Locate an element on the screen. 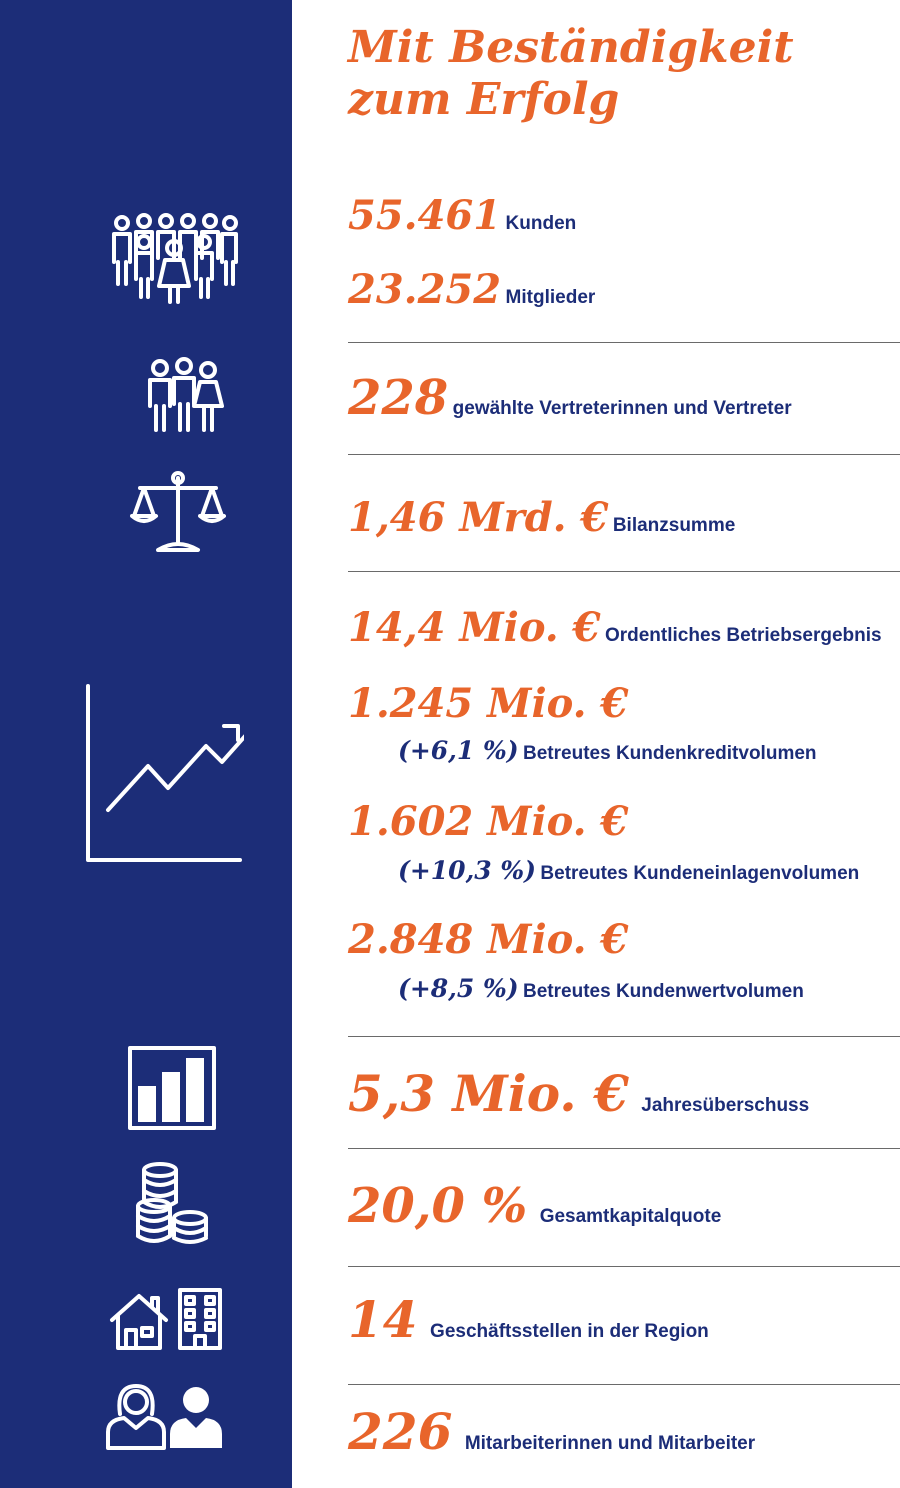 This screenshot has width=900, height=1488. stat-bilanzsumme: 1,46 Mrd. € Bilanzsumme is located at coordinates (541, 517).